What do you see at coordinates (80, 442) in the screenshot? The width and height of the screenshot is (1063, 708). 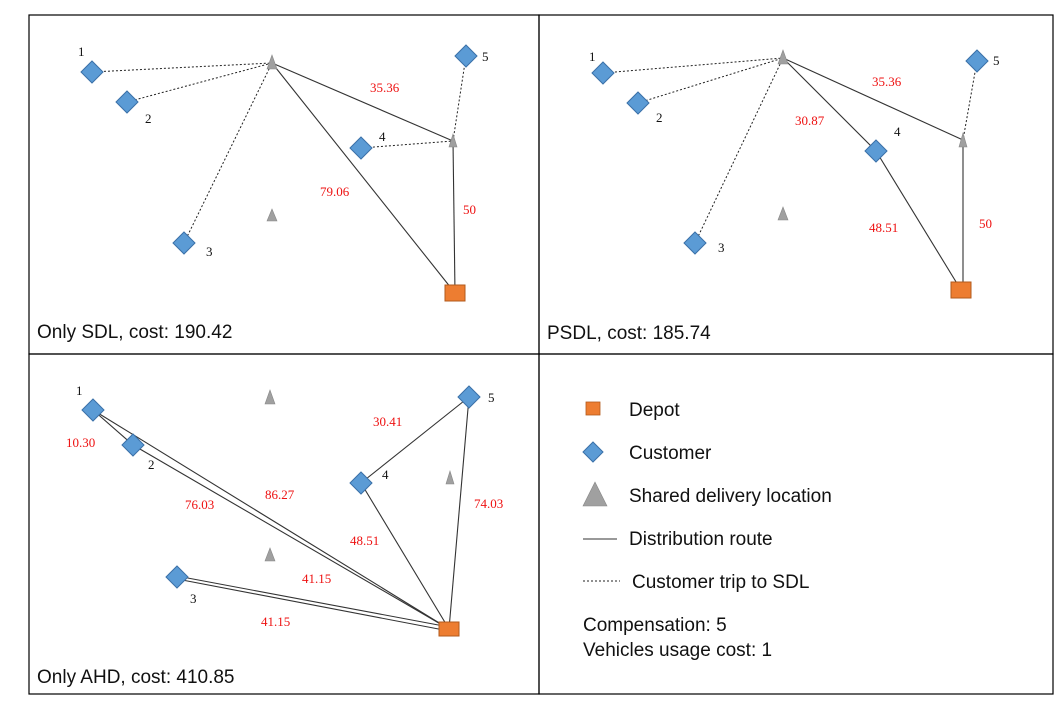 I see `route-cost-label: 10.30` at bounding box center [80, 442].